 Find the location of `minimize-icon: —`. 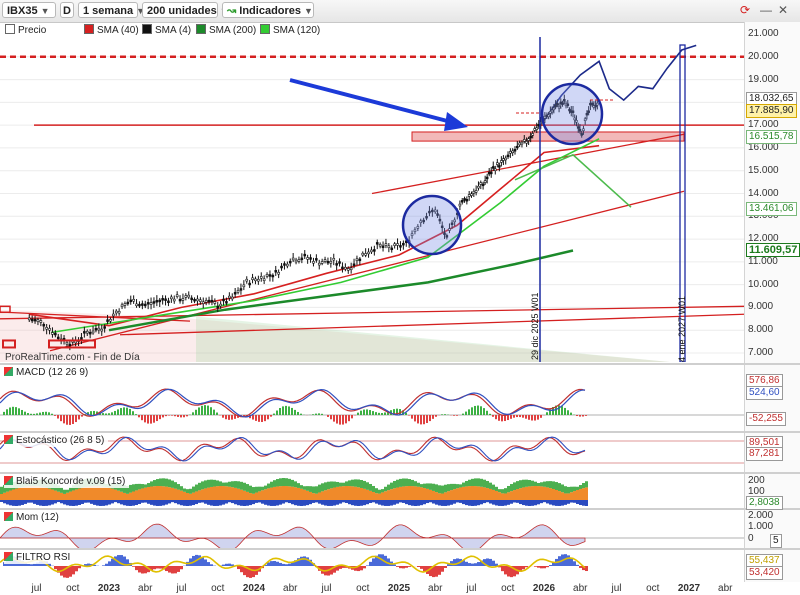

minimize-icon: — is located at coordinates (766, 10).